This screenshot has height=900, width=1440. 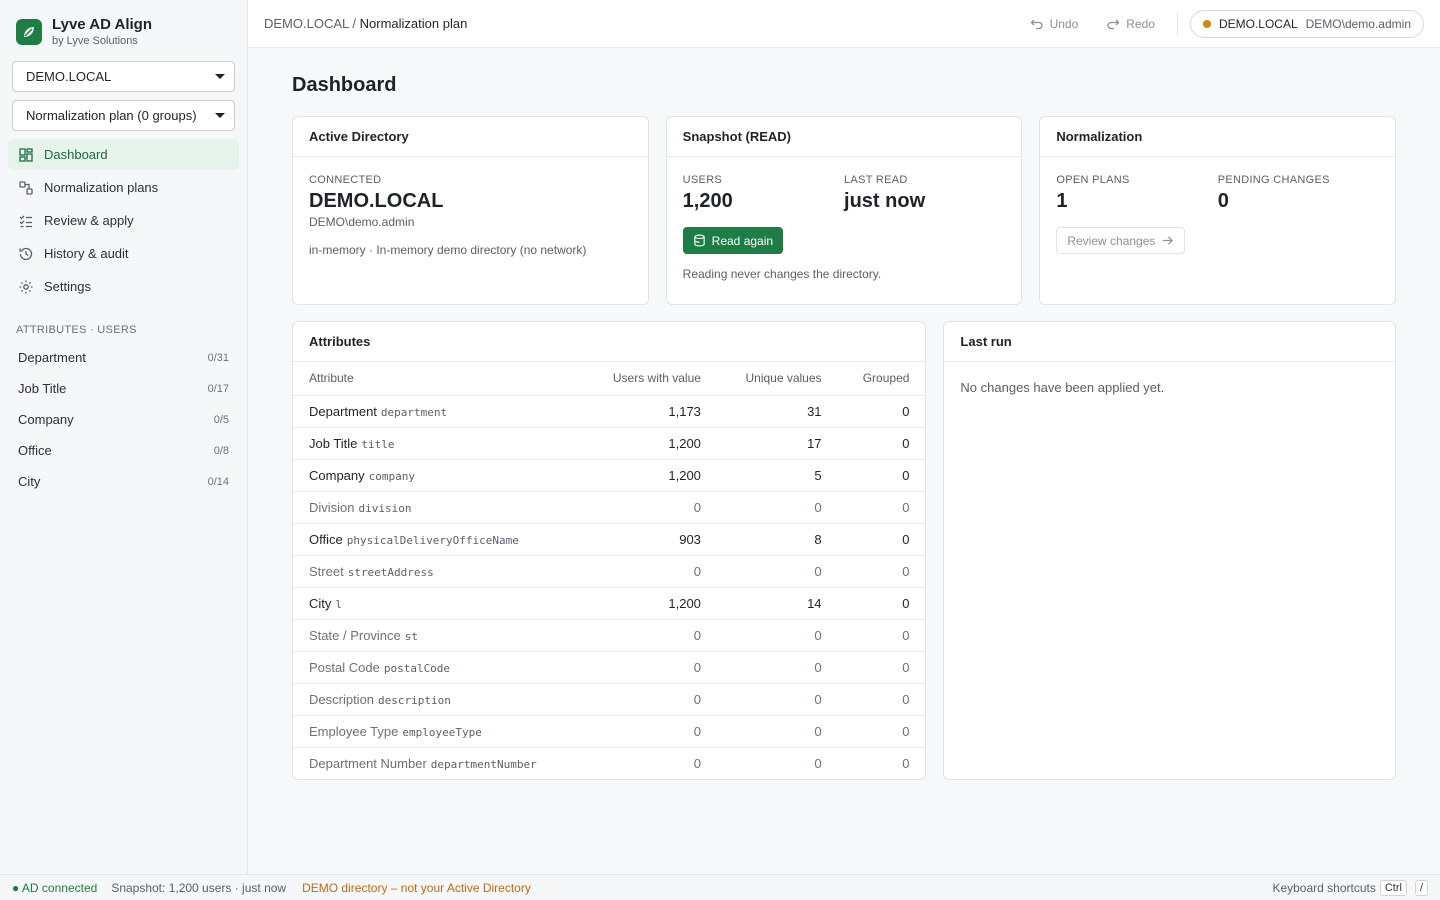 I want to click on table-row: Employee Type employeeType 0 0 0, so click(x=609, y=731).